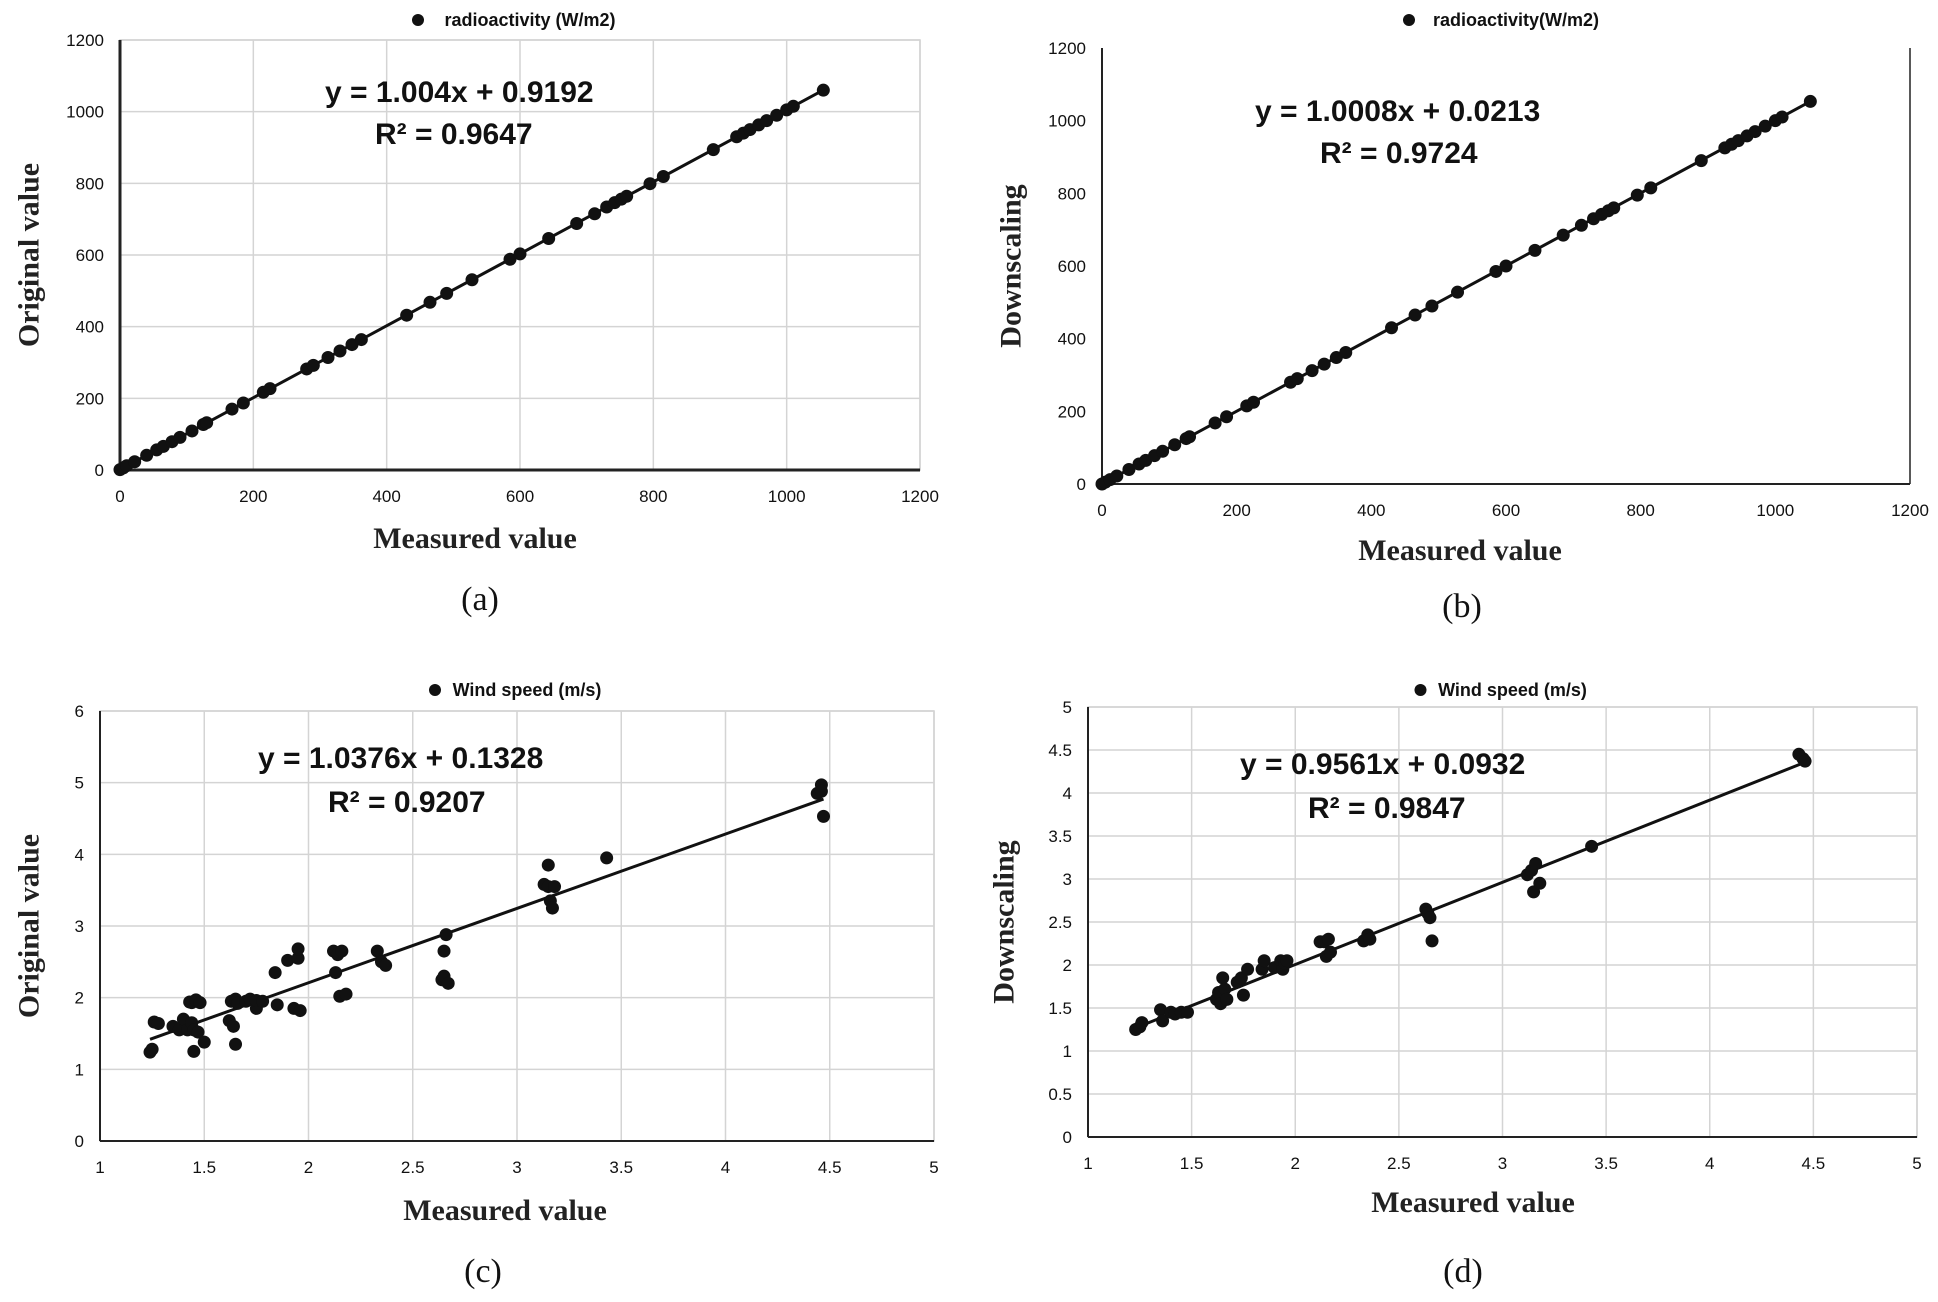  Describe the element at coordinates (1516, 20) in the screenshot. I see `legend-label: radioactivity(W/m2)` at that location.